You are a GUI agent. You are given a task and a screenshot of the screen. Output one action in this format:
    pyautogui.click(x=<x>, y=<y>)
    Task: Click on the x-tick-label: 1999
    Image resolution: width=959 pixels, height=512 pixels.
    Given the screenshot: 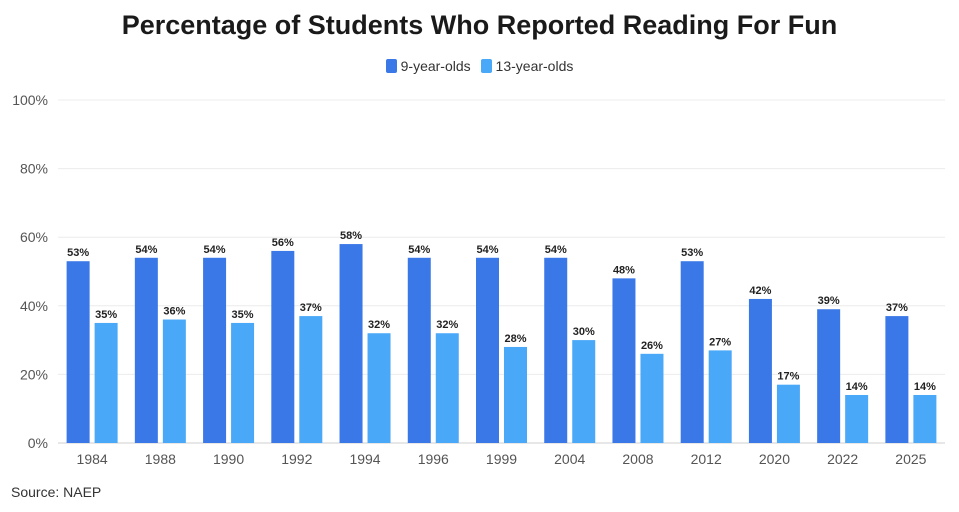 What is the action you would take?
    pyautogui.click(x=501, y=459)
    